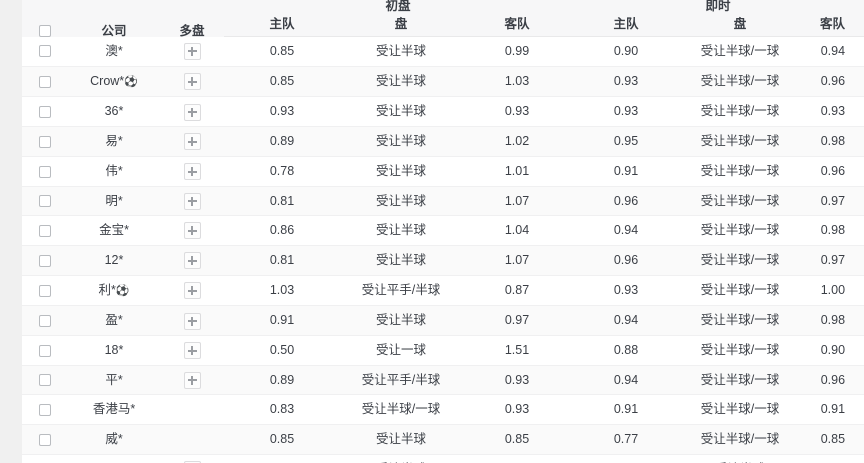 The height and width of the screenshot is (463, 864). Describe the element at coordinates (443, 291) in the screenshot. I see `table-row: 利*⚽ 1.03 受让平手/半球 0.87 0.93 受让半球/一球 1.00` at that location.